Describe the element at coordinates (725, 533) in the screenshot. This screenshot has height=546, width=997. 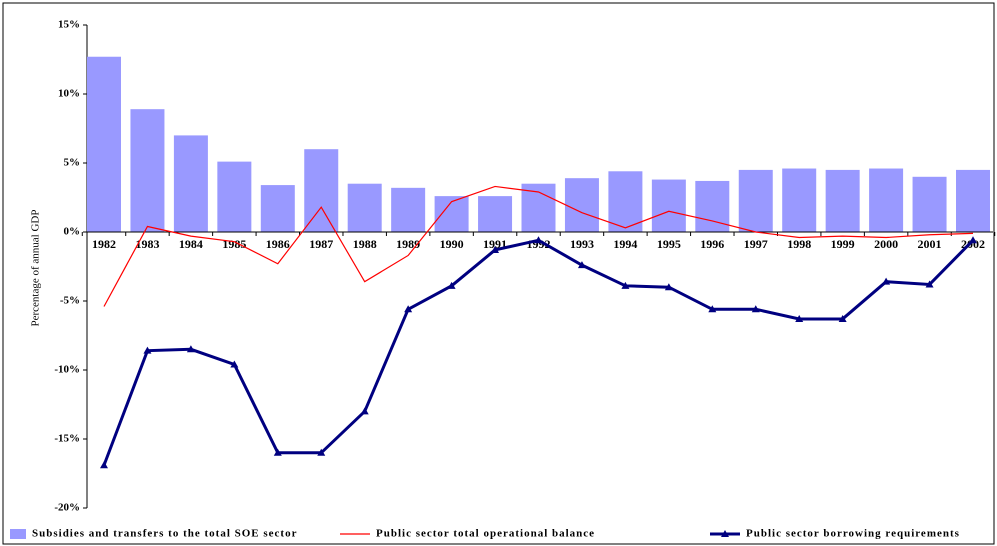
I see `legend-marker` at that location.